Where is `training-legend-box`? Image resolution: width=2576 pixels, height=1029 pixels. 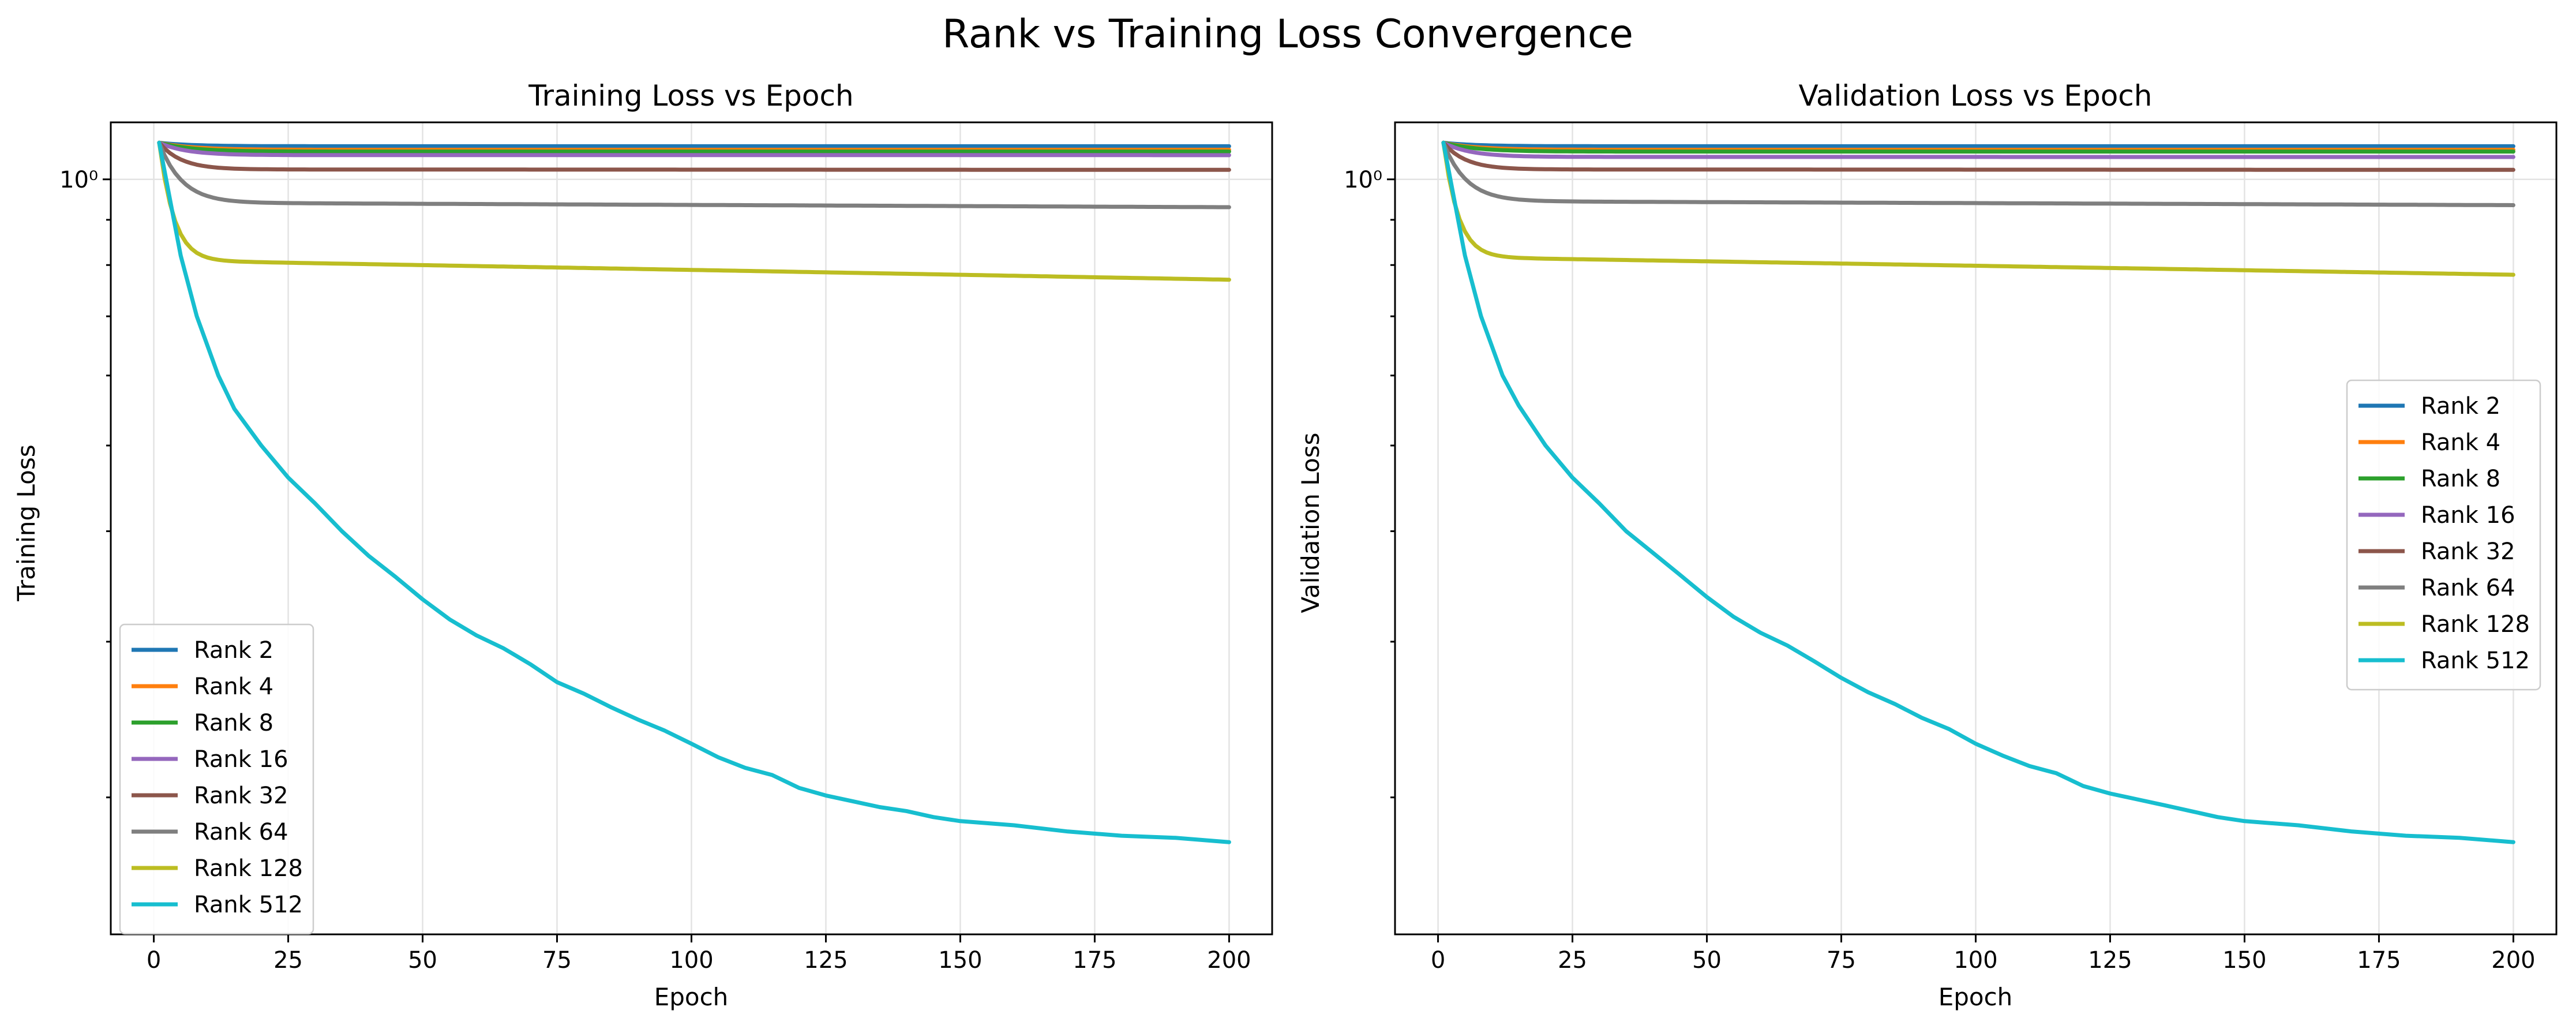
training-legend-box is located at coordinates (216, 779).